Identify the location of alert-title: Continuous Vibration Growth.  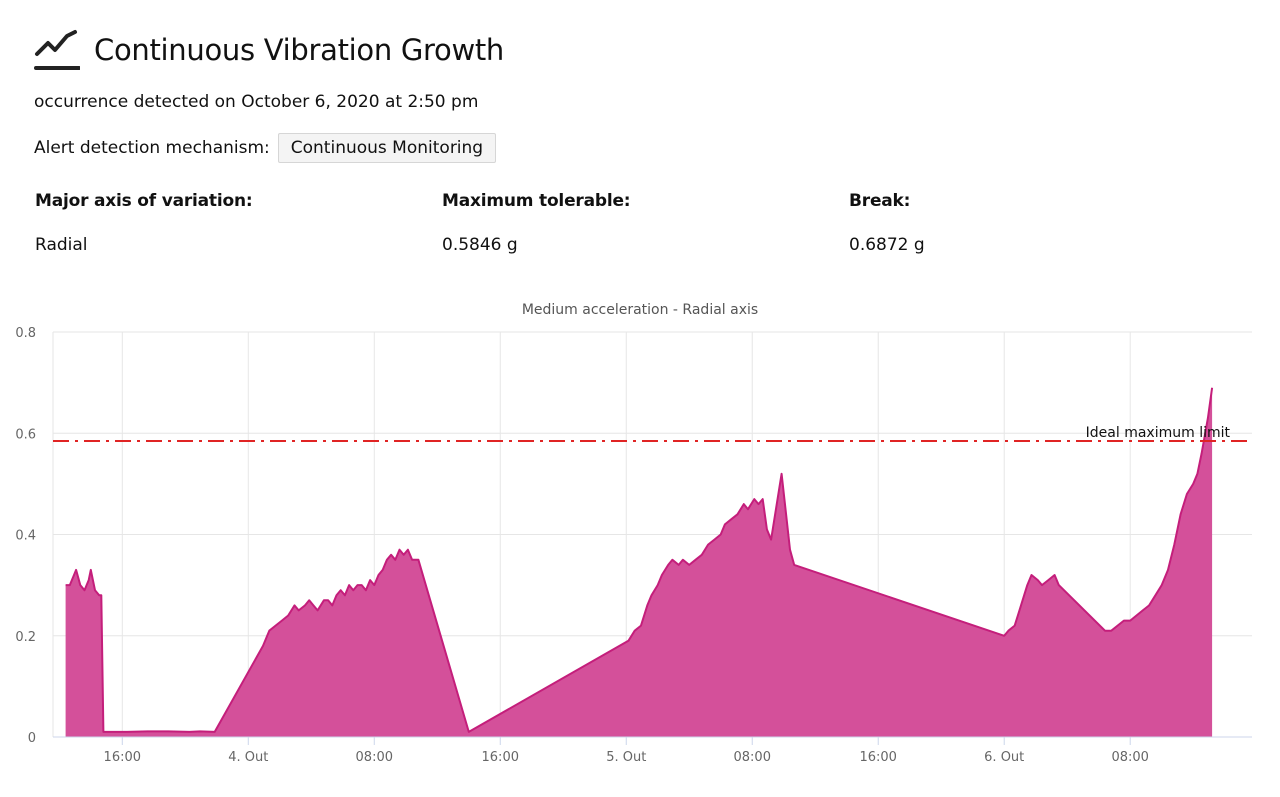
(299, 50).